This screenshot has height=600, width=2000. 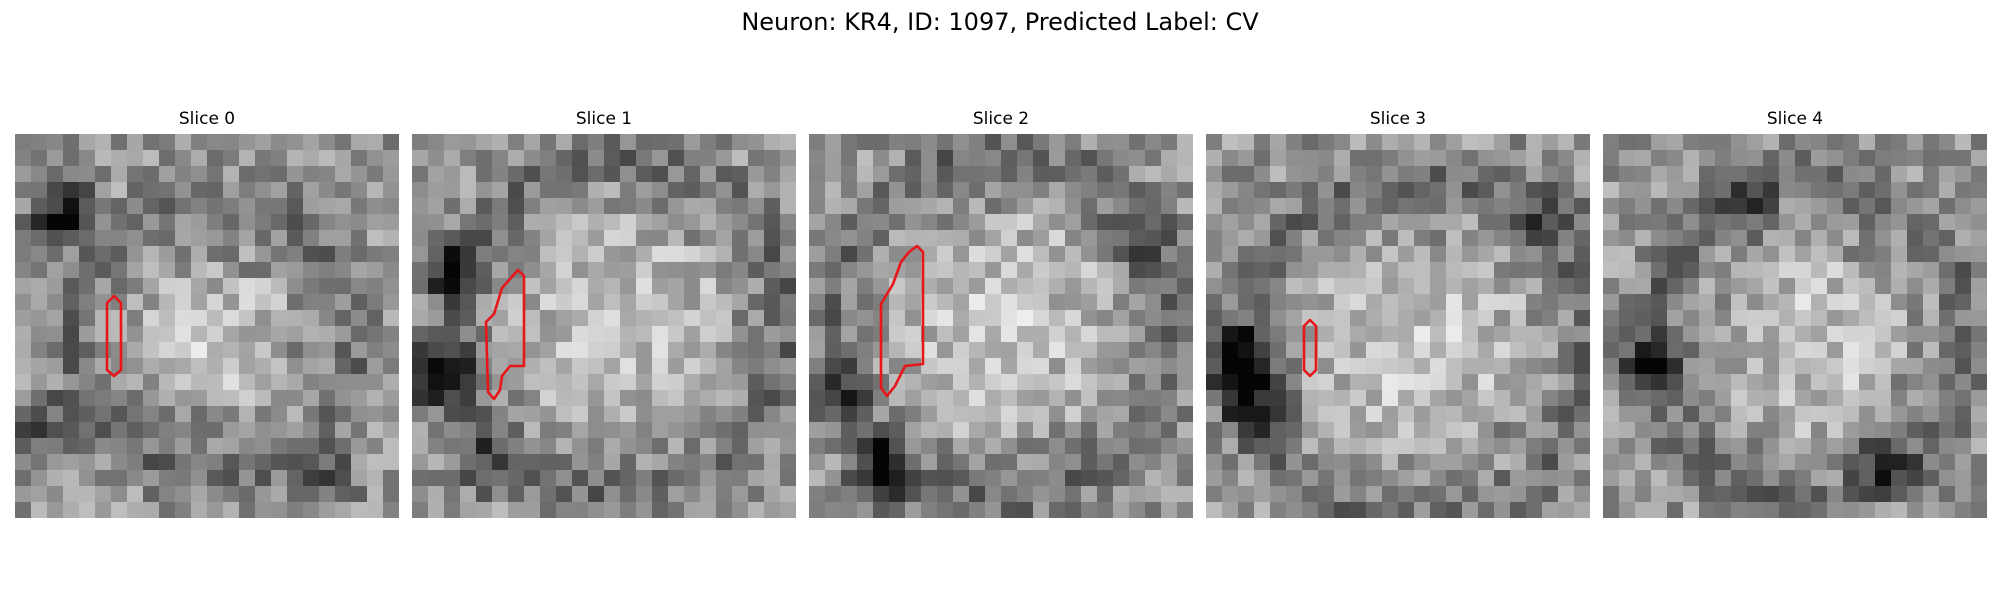 I want to click on slice-panel-1: Slice 1, so click(x=604, y=313).